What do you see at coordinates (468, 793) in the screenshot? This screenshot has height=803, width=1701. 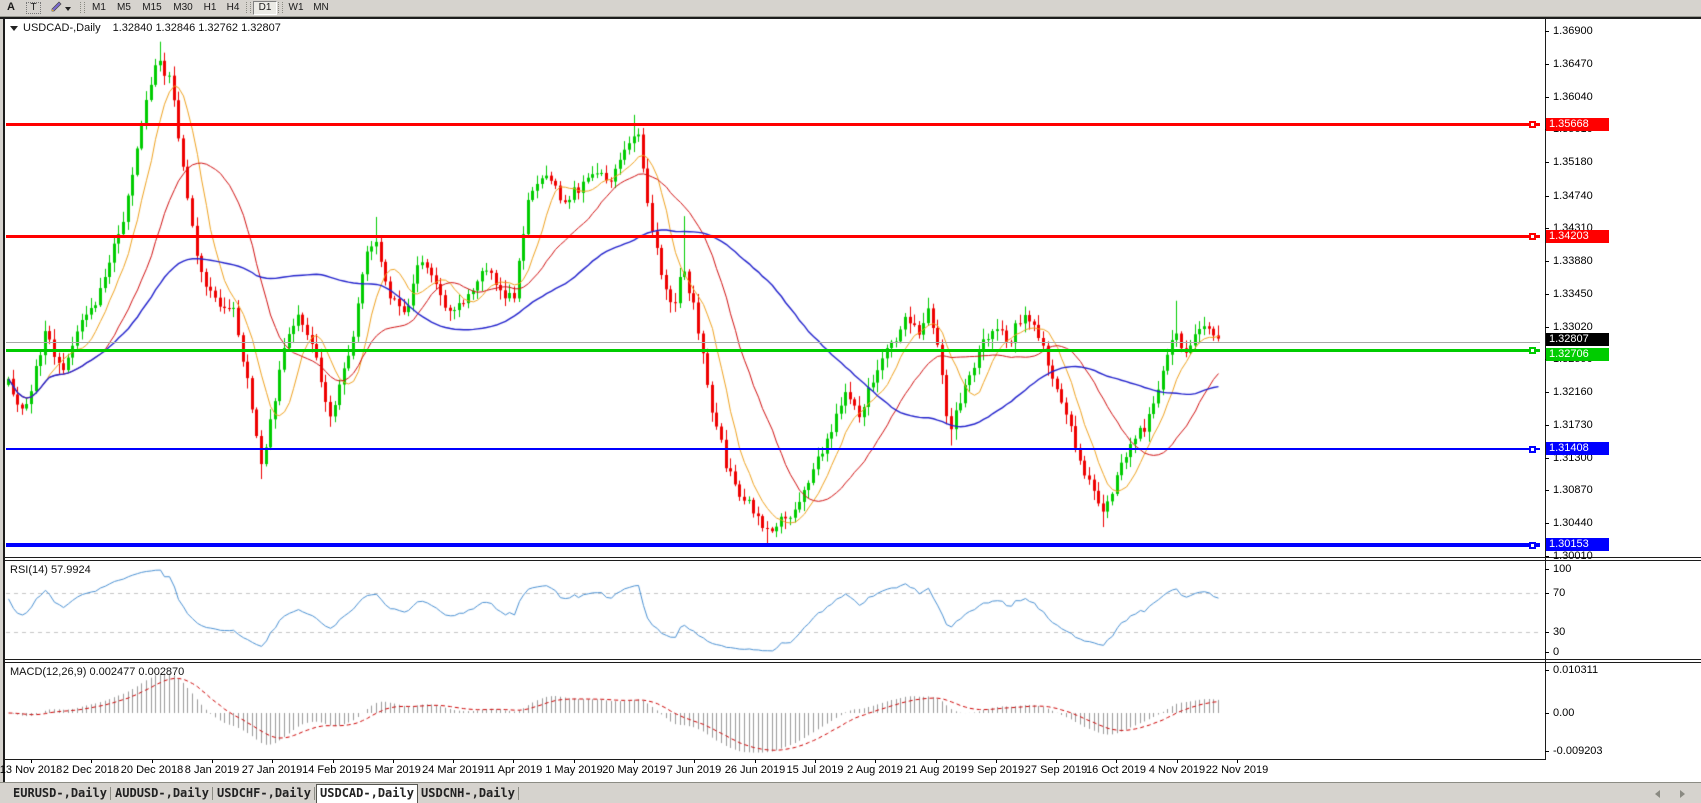 I see `tab-usdcnh: USDCNH-,Daily` at bounding box center [468, 793].